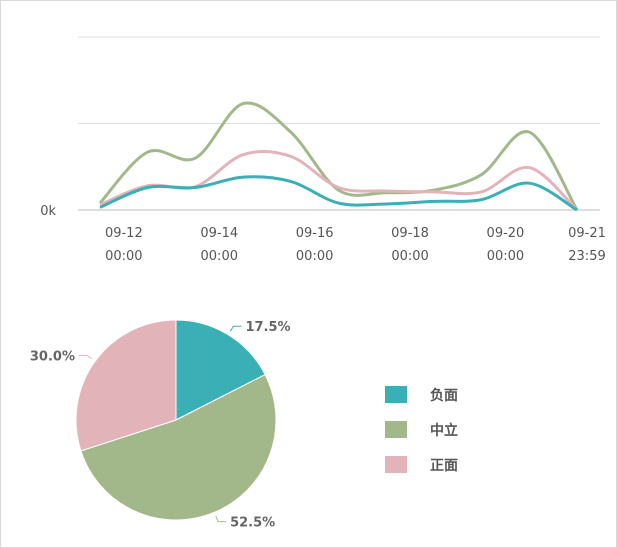  I want to click on x-tick-label: 09-12, so click(124, 233).